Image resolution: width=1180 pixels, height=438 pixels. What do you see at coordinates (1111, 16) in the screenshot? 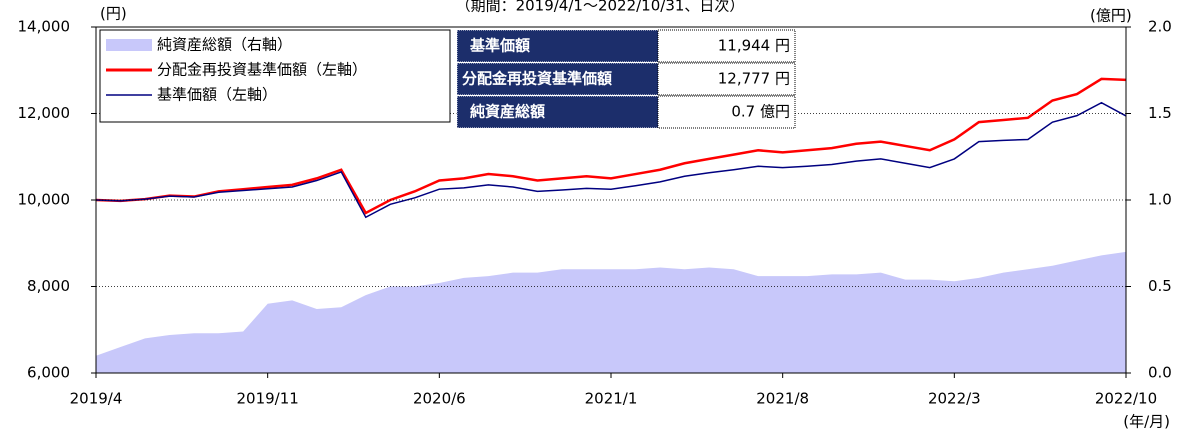
I see `y2-unit: (億円)` at bounding box center [1111, 16].